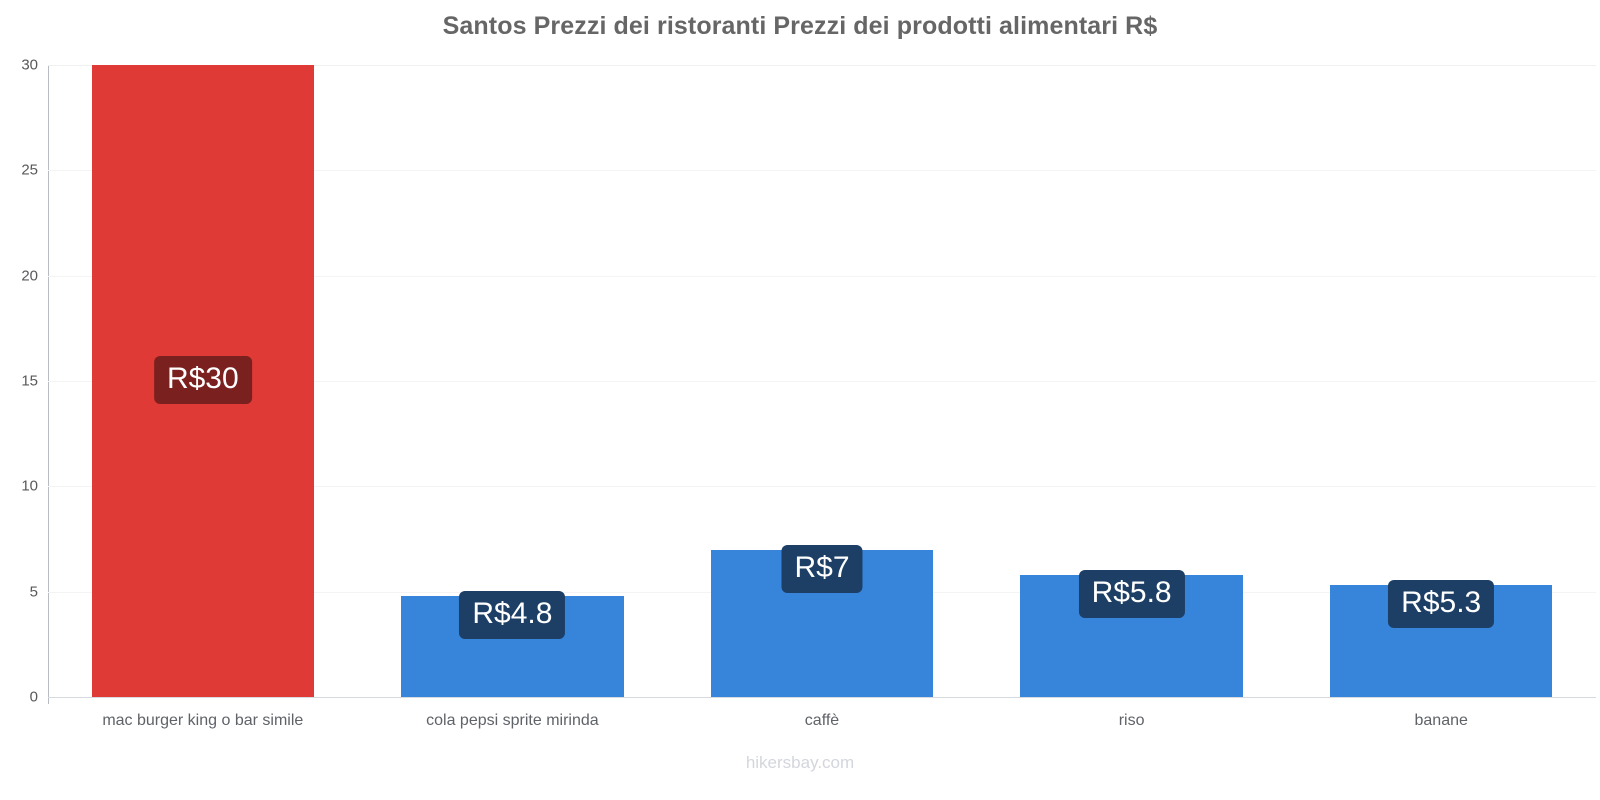 The image size is (1600, 800). What do you see at coordinates (203, 720) in the screenshot?
I see `x-axis-category-label: mac burger king o bar simile` at bounding box center [203, 720].